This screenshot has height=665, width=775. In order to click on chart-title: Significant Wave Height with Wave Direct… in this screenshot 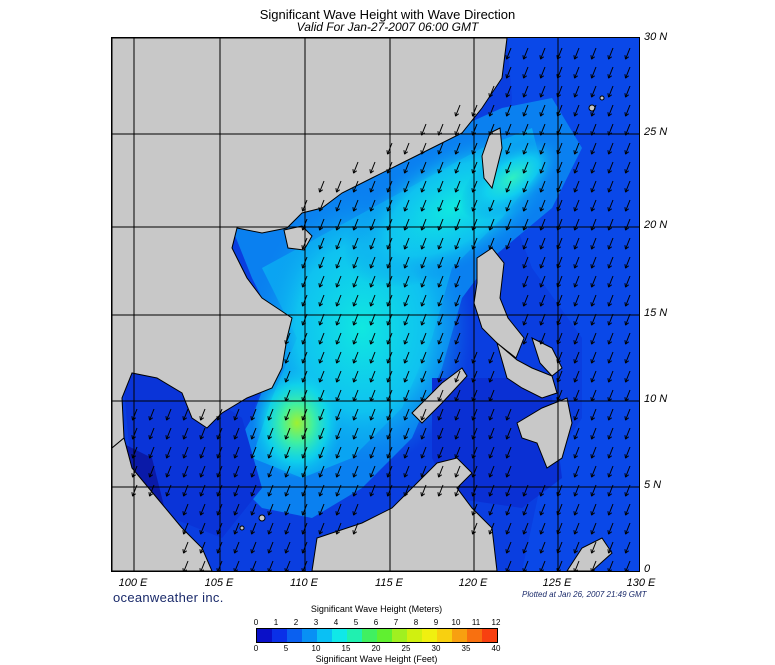, I will do `click(387, 14)`.